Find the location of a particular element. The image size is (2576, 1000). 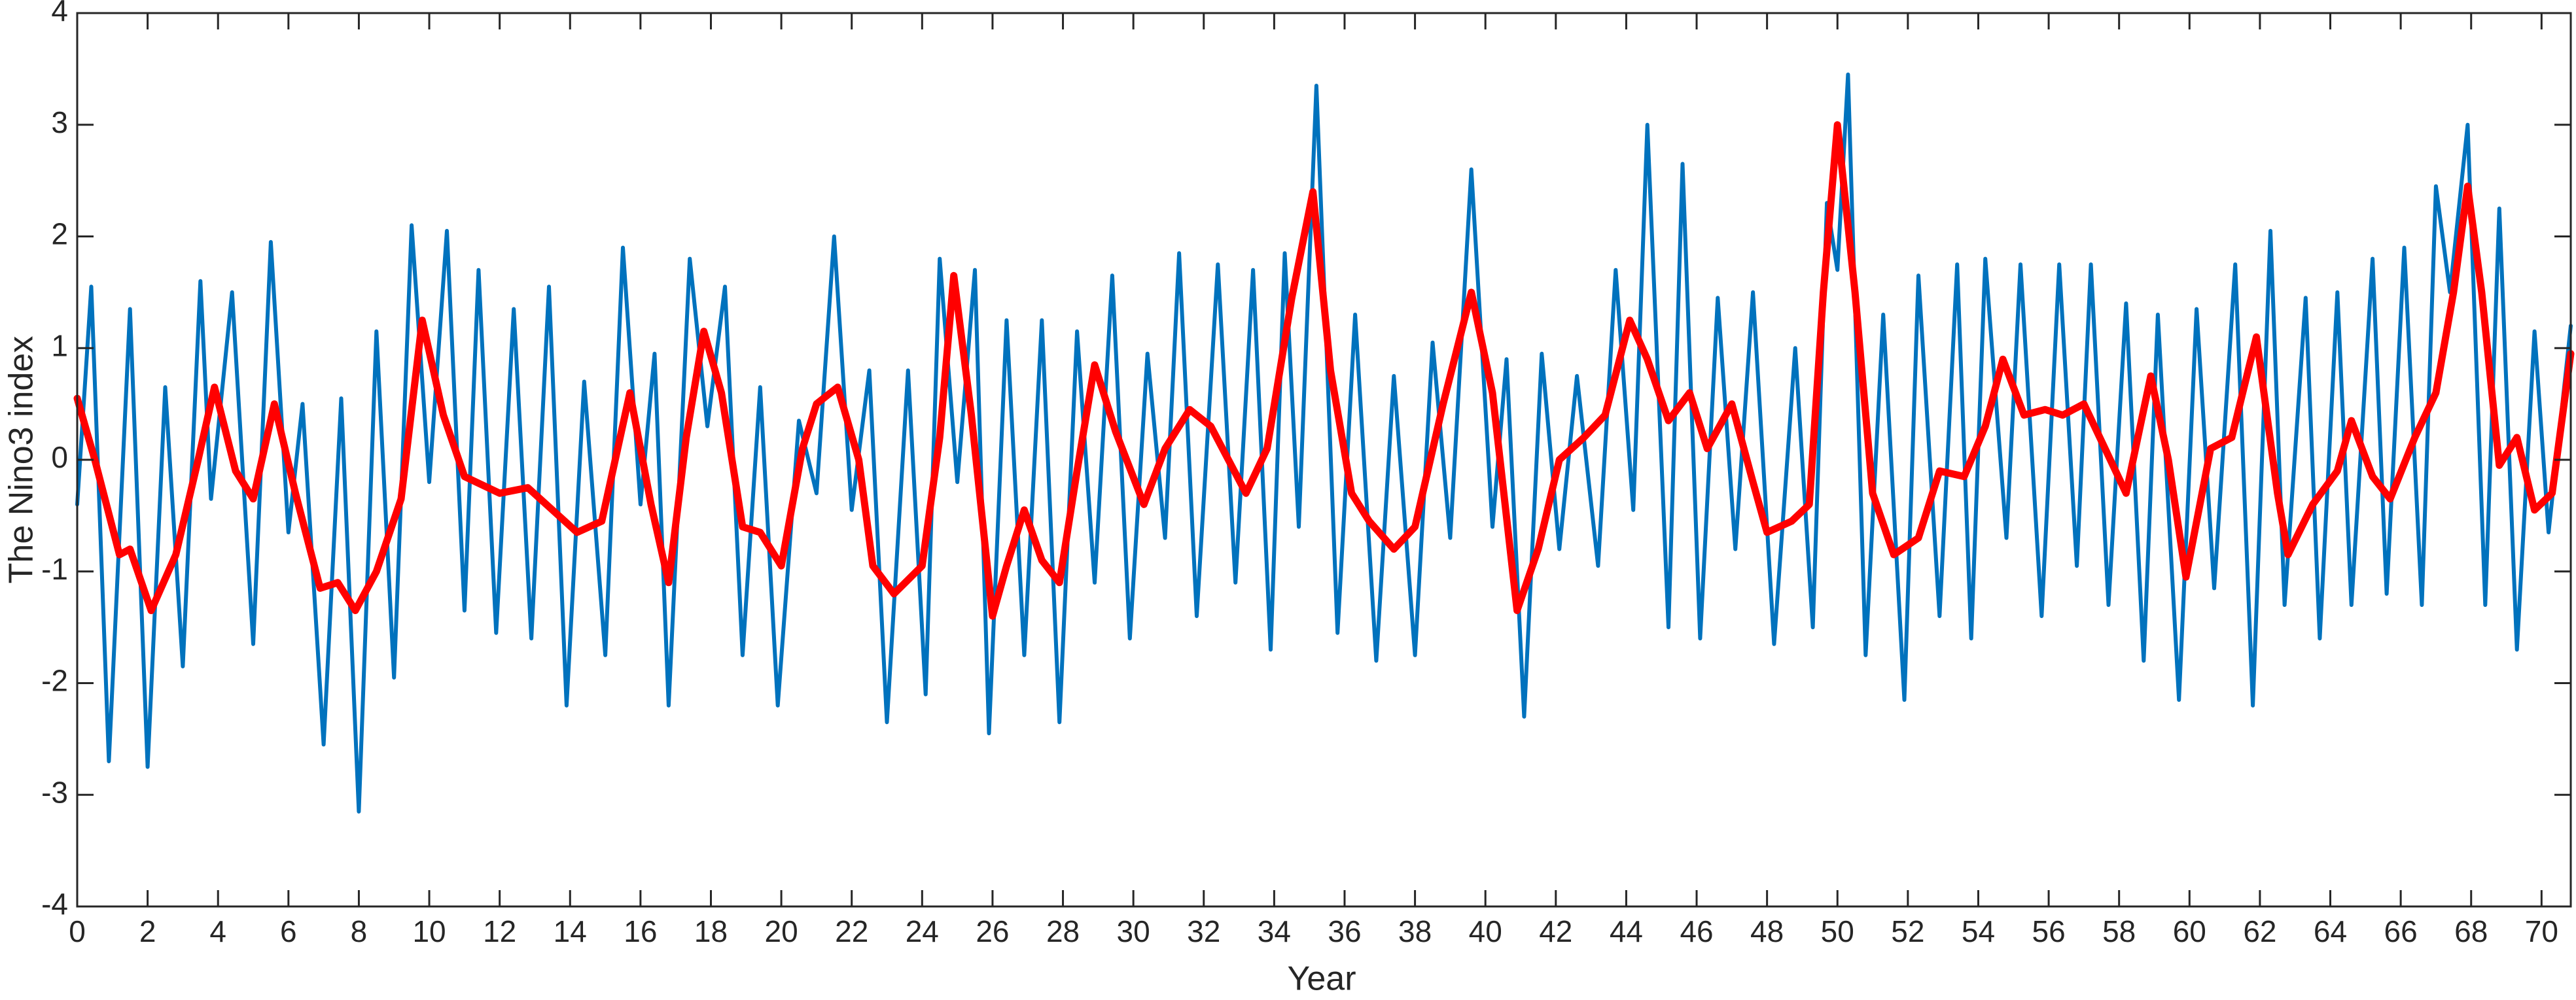

x-tick-label: 36 is located at coordinates (1344, 931).